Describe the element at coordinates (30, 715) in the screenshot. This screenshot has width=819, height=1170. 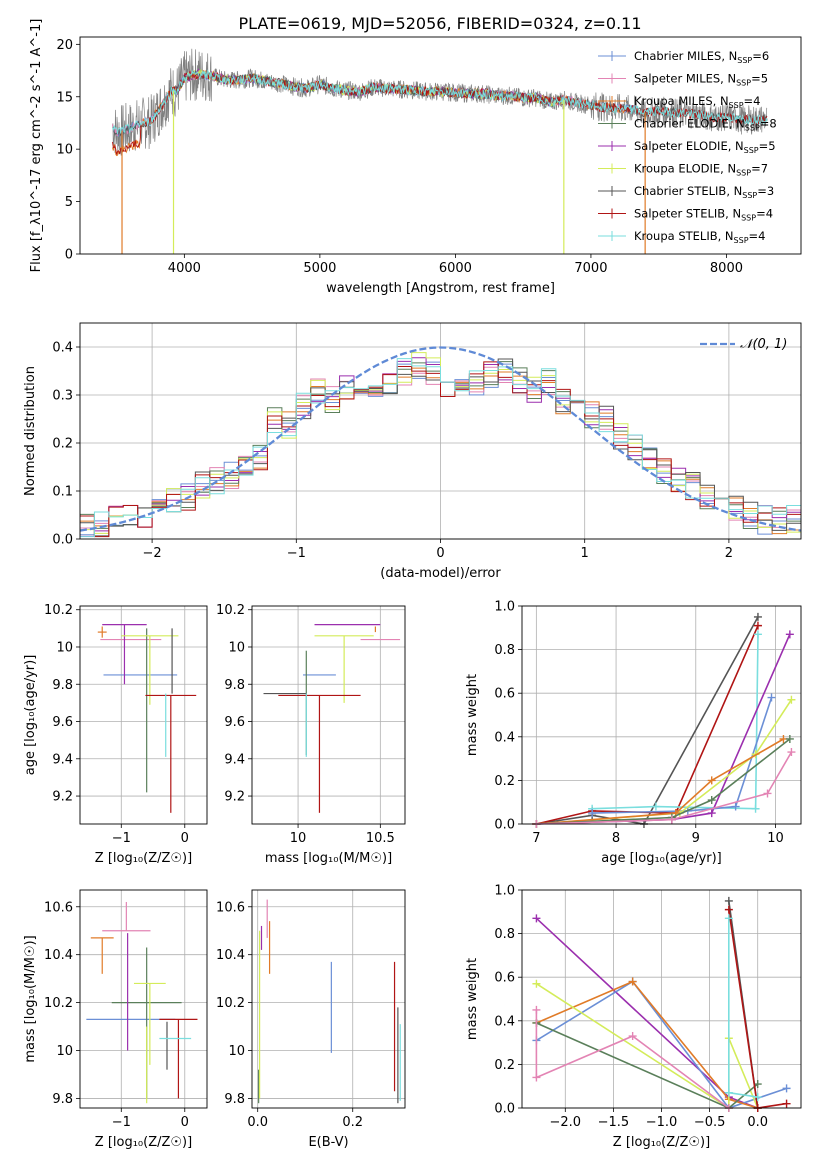
I see `y-axis-label: age [log₁₀(age/yr)]` at that location.